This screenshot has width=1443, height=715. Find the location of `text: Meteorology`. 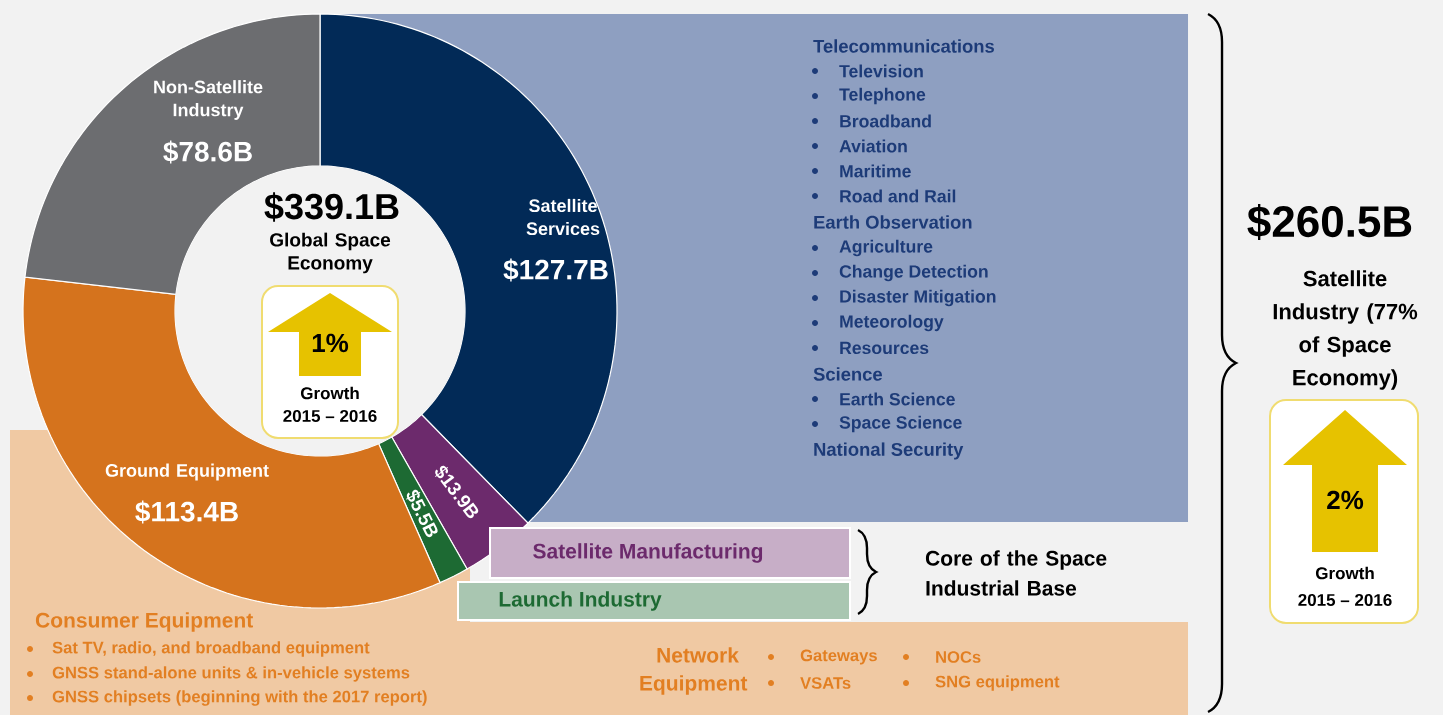

text: Meteorology is located at coordinates (892, 323).